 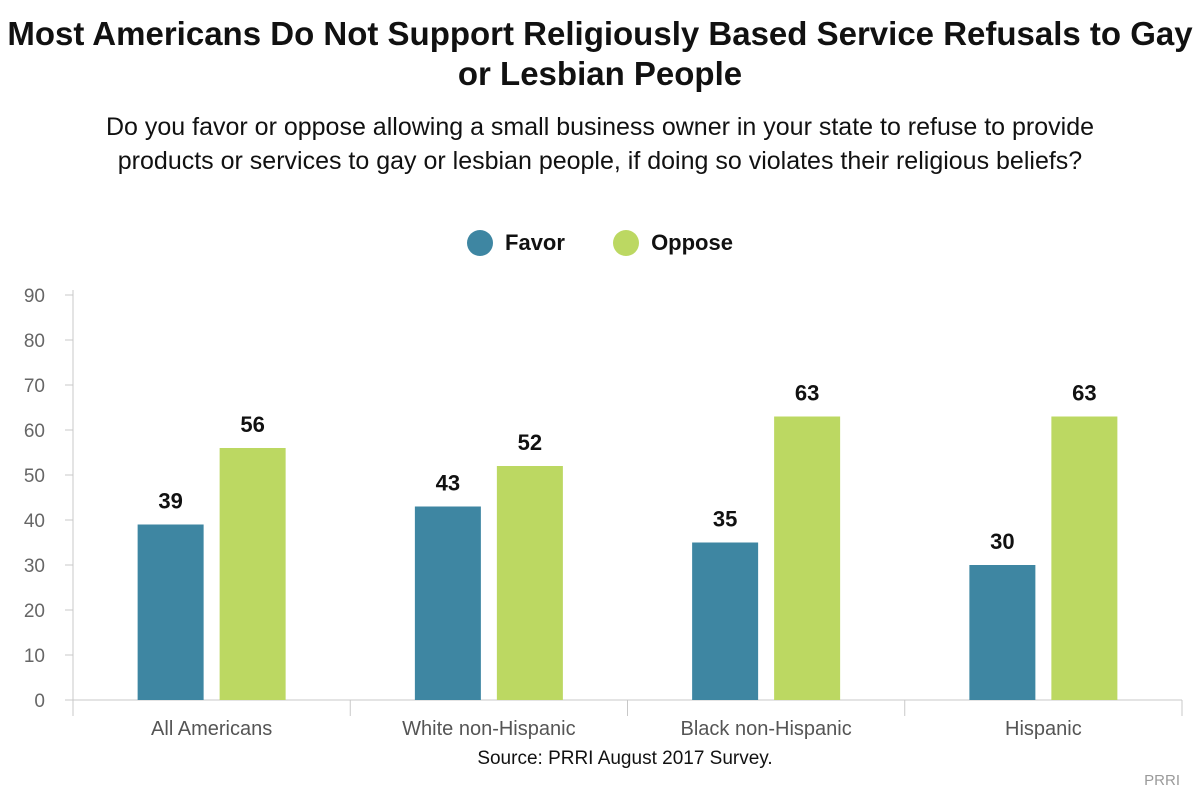 What do you see at coordinates (535, 242) in the screenshot?
I see `legend-label-favor: Favor` at bounding box center [535, 242].